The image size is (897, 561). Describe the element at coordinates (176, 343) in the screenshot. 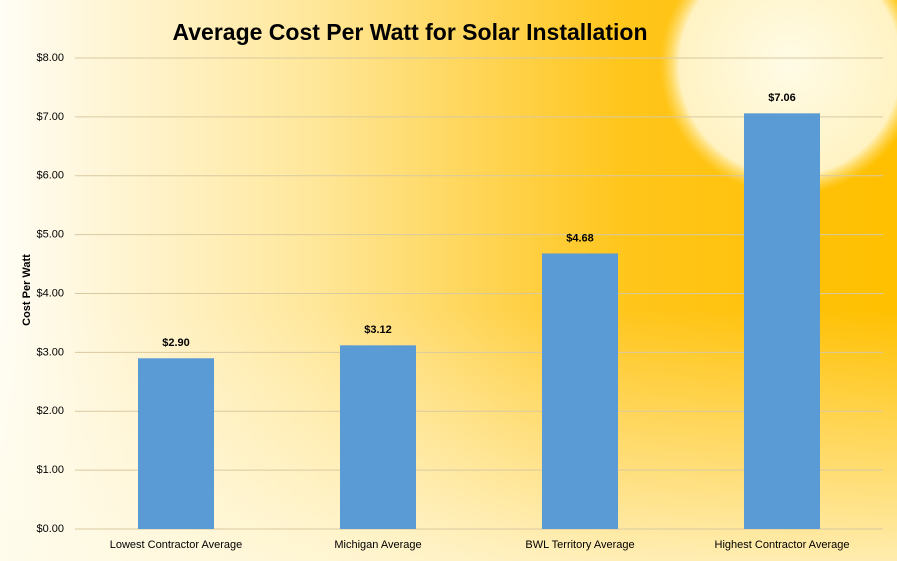

I see `data-label: $2.90` at that location.